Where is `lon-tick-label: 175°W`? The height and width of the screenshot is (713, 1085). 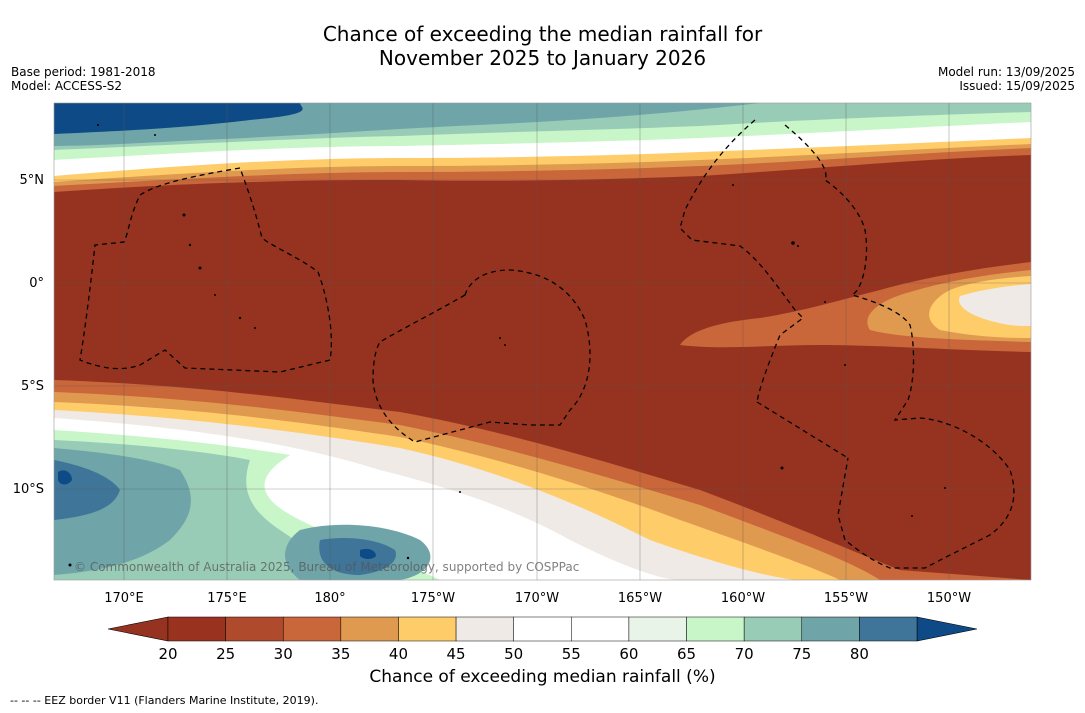
lon-tick-label: 175°W is located at coordinates (433, 598).